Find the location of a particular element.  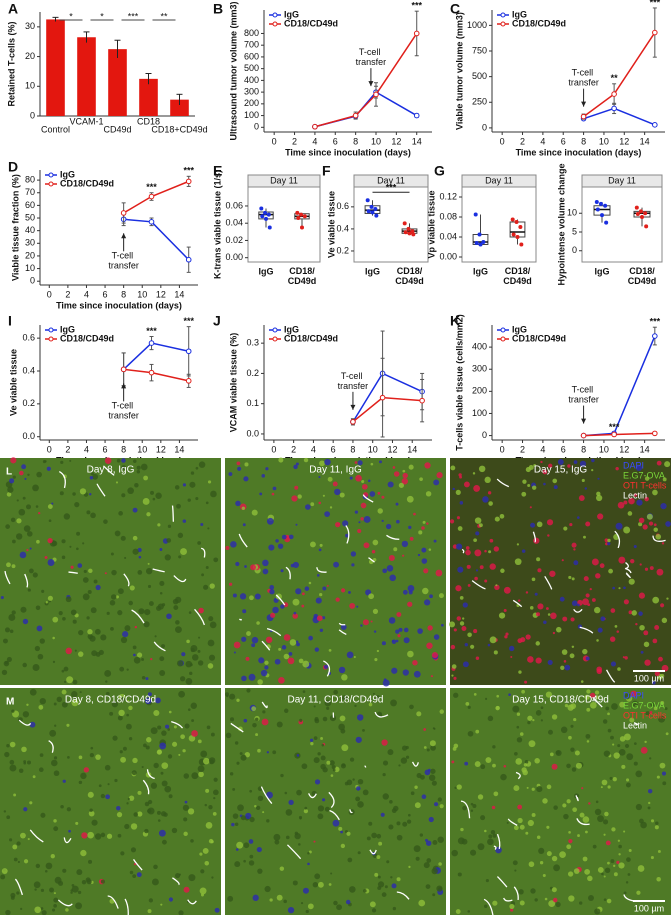

y-tick-label: 400 is located at coordinates (479, 346).